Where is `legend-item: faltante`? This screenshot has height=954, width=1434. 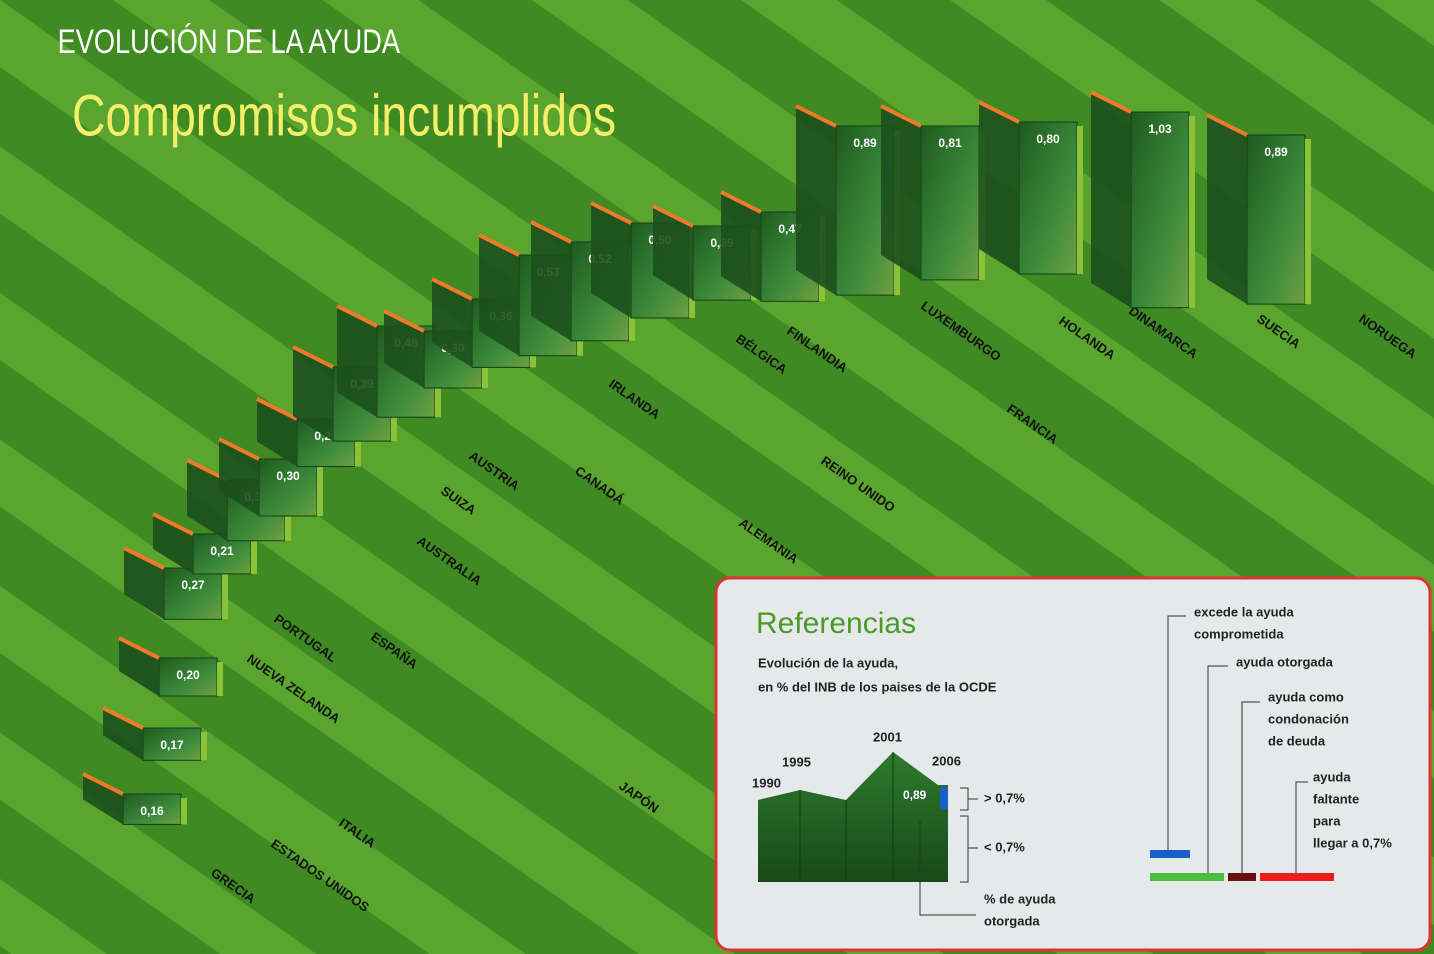 legend-item: faltante is located at coordinates (1336, 798).